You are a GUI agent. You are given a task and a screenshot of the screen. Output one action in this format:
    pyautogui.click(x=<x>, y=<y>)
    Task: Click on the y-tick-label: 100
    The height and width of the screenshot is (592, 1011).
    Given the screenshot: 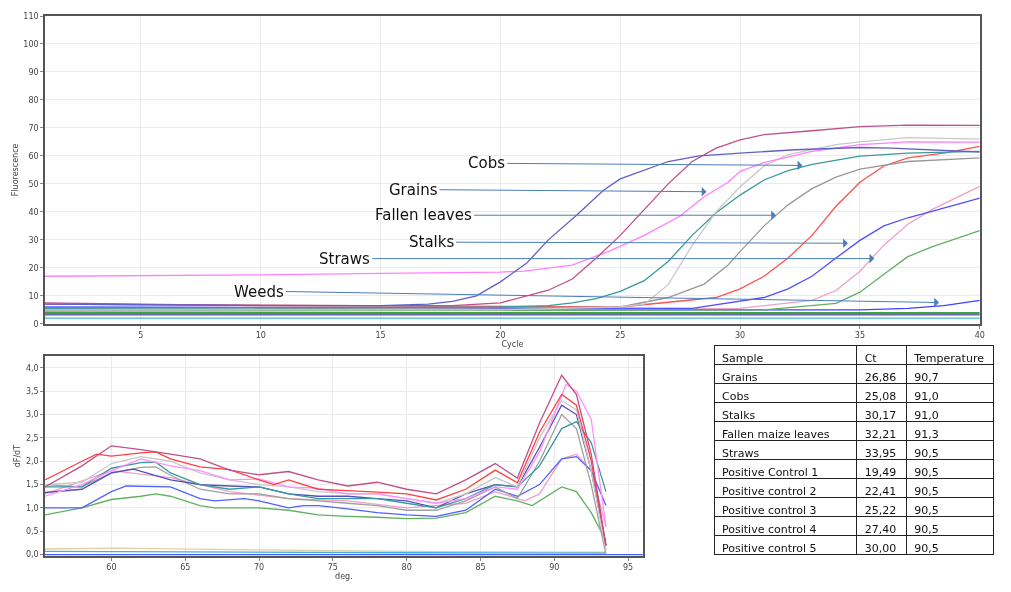 What is the action you would take?
    pyautogui.click(x=31, y=44)
    